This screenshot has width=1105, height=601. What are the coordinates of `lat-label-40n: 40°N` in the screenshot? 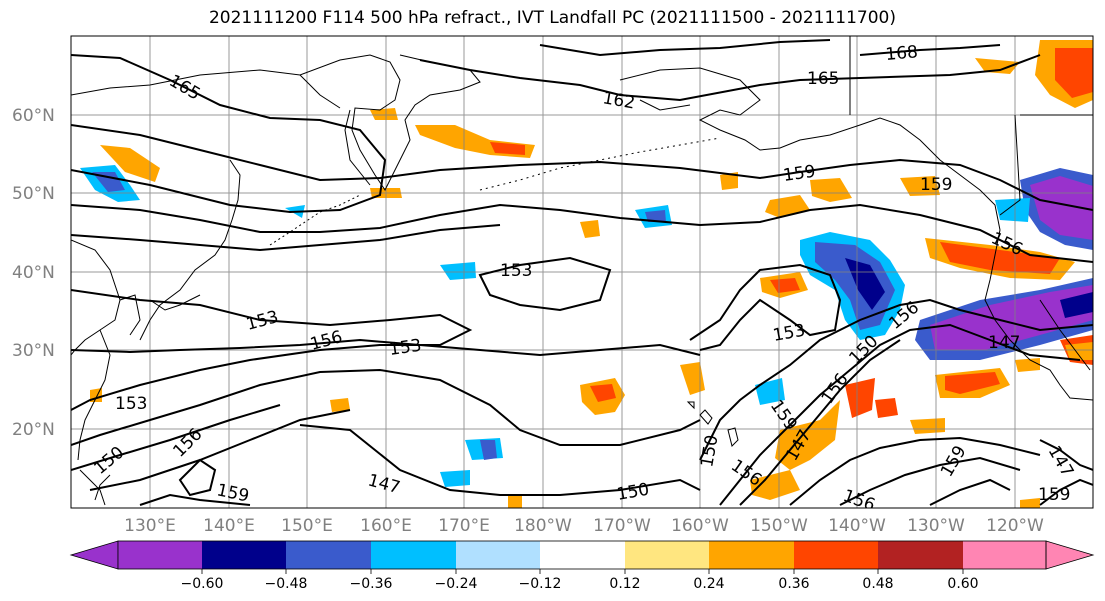 It's located at (33, 273).